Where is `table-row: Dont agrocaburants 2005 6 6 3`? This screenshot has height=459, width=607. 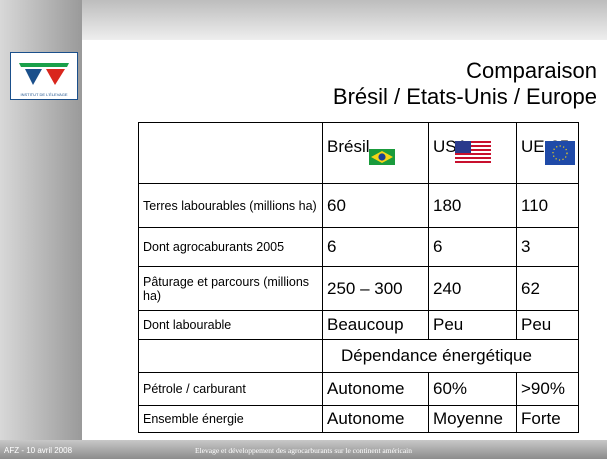 table-row: Dont agrocaburants 2005 6 6 3 is located at coordinates (358, 247).